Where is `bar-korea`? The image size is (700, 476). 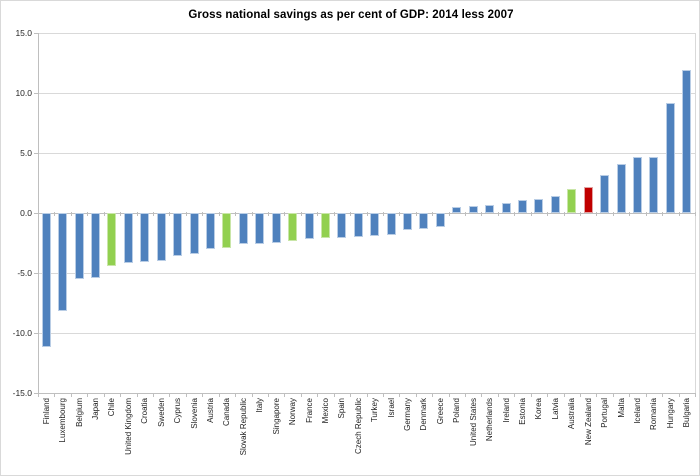 bar-korea is located at coordinates (539, 205).